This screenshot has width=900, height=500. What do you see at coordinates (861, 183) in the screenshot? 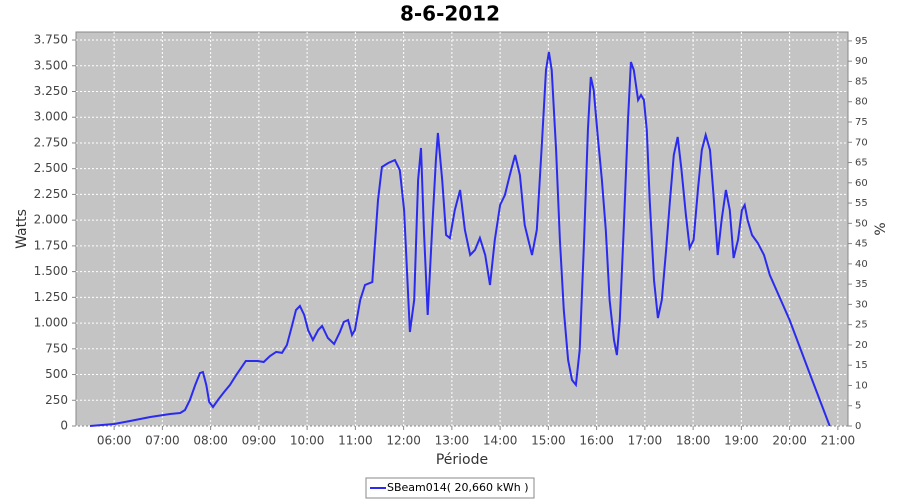
I see `y2-tick-label: 60` at bounding box center [861, 183].